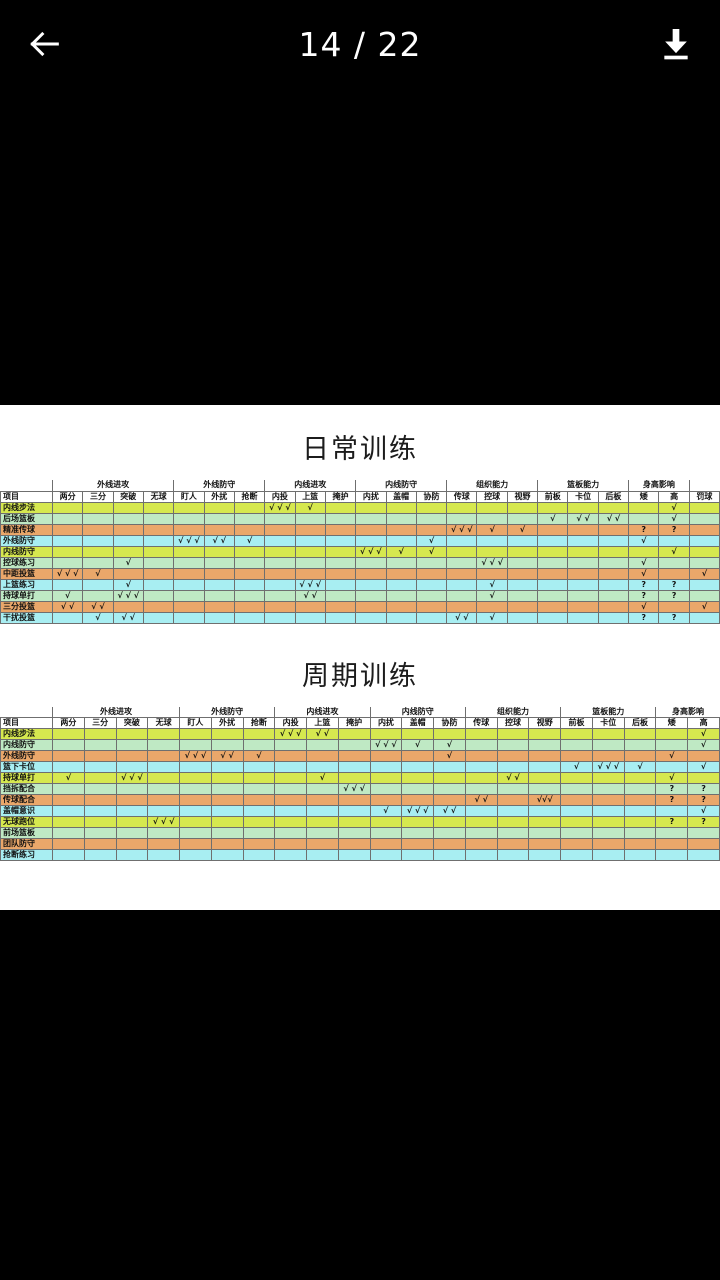 The height and width of the screenshot is (1280, 720). What do you see at coordinates (226, 712) in the screenshot?
I see `group-header-外线防守: 外线防守` at bounding box center [226, 712].